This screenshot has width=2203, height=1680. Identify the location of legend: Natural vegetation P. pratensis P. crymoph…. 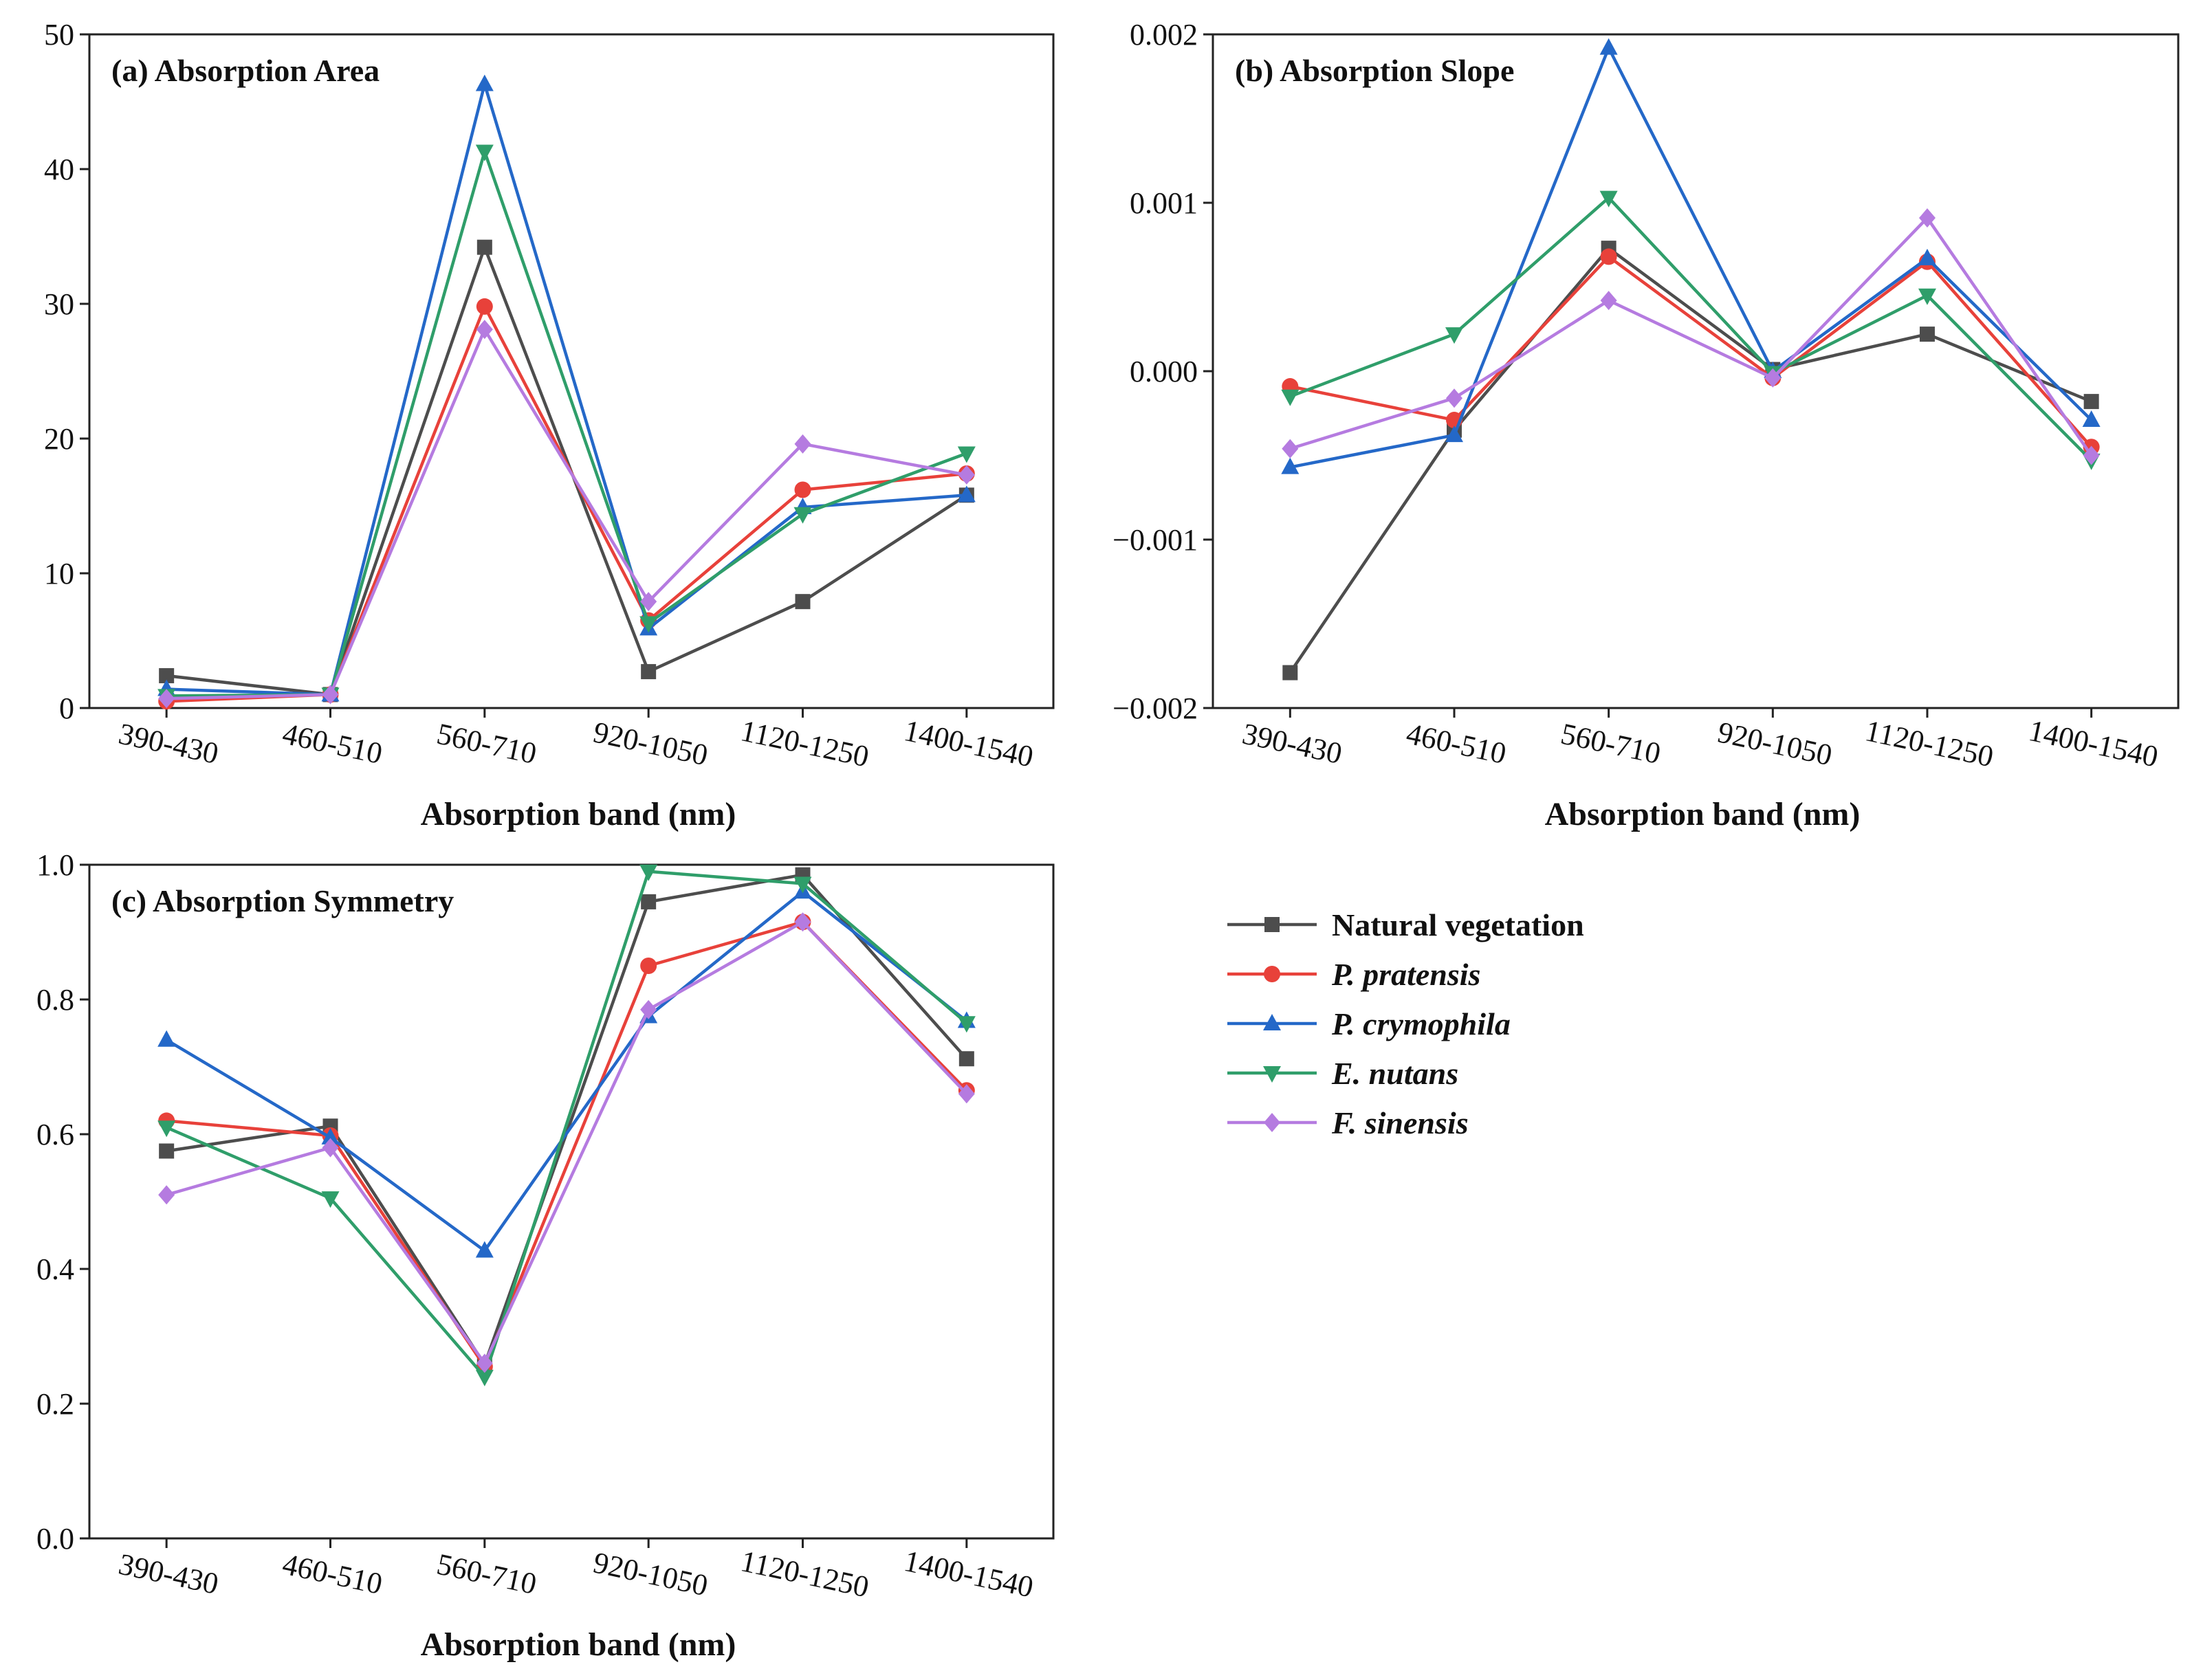
(1405, 1023).